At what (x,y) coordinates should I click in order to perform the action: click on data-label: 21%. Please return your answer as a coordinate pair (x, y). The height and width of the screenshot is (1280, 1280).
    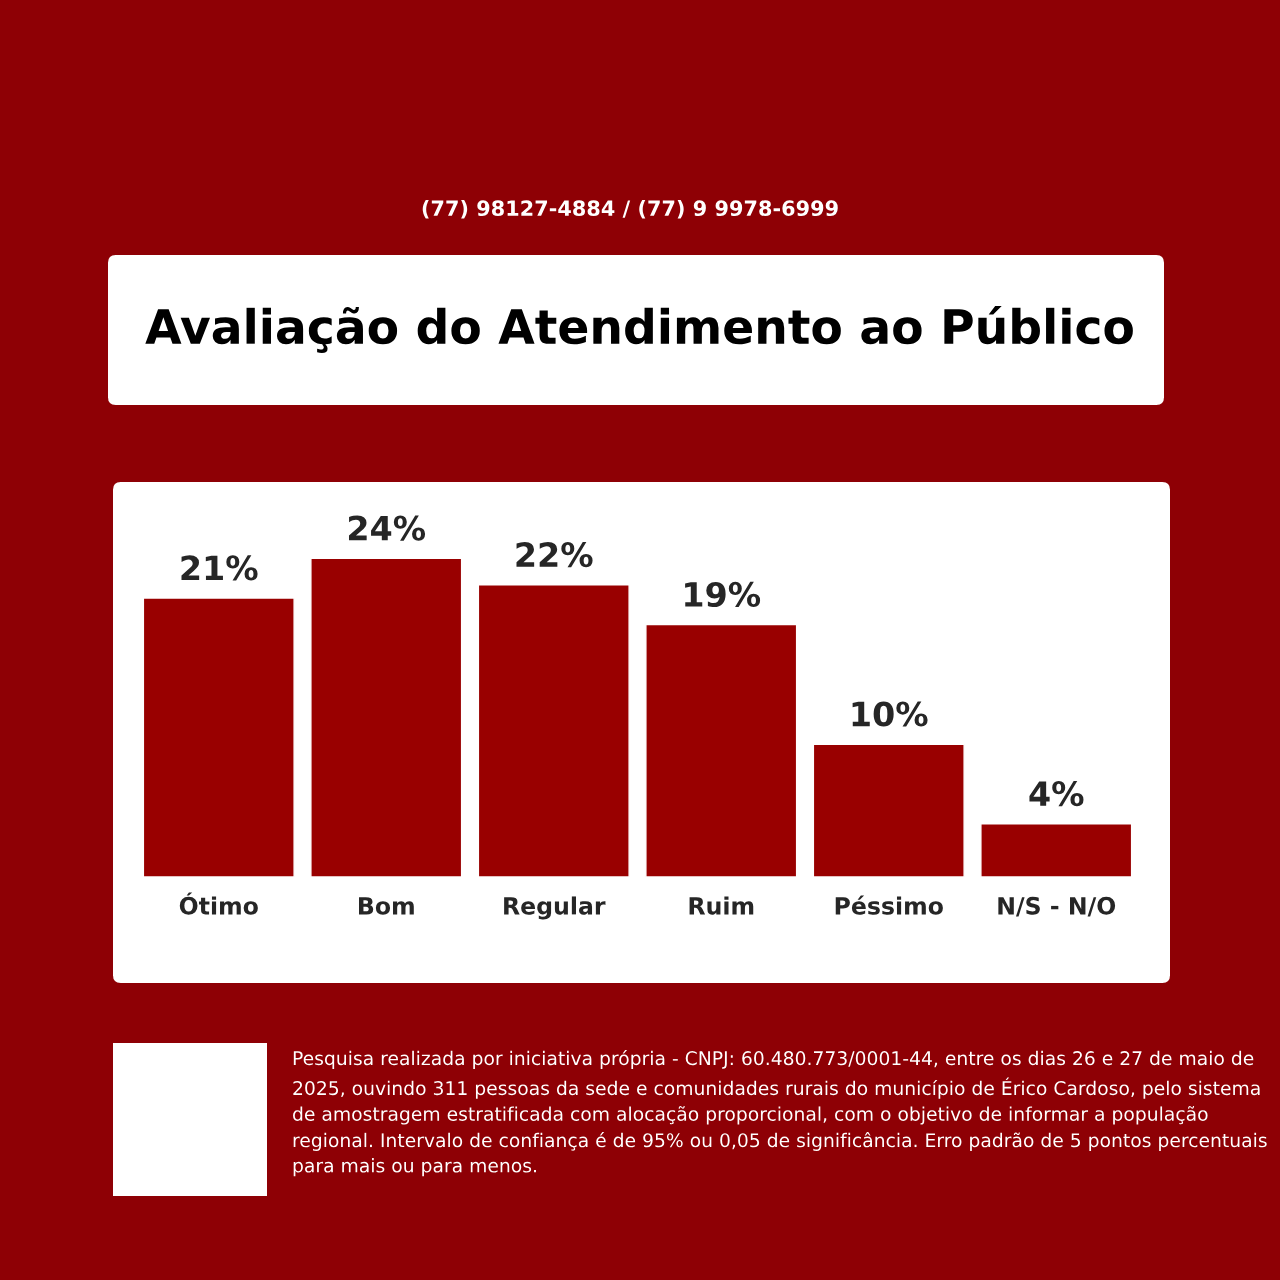
    Looking at the image, I should click on (219, 568).